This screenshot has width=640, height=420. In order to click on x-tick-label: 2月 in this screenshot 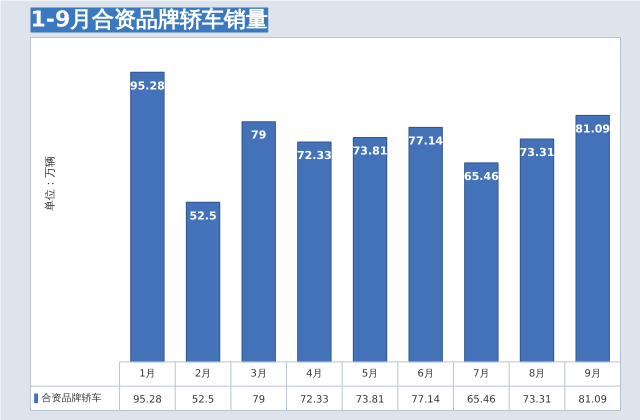, I will do `click(203, 374)`.